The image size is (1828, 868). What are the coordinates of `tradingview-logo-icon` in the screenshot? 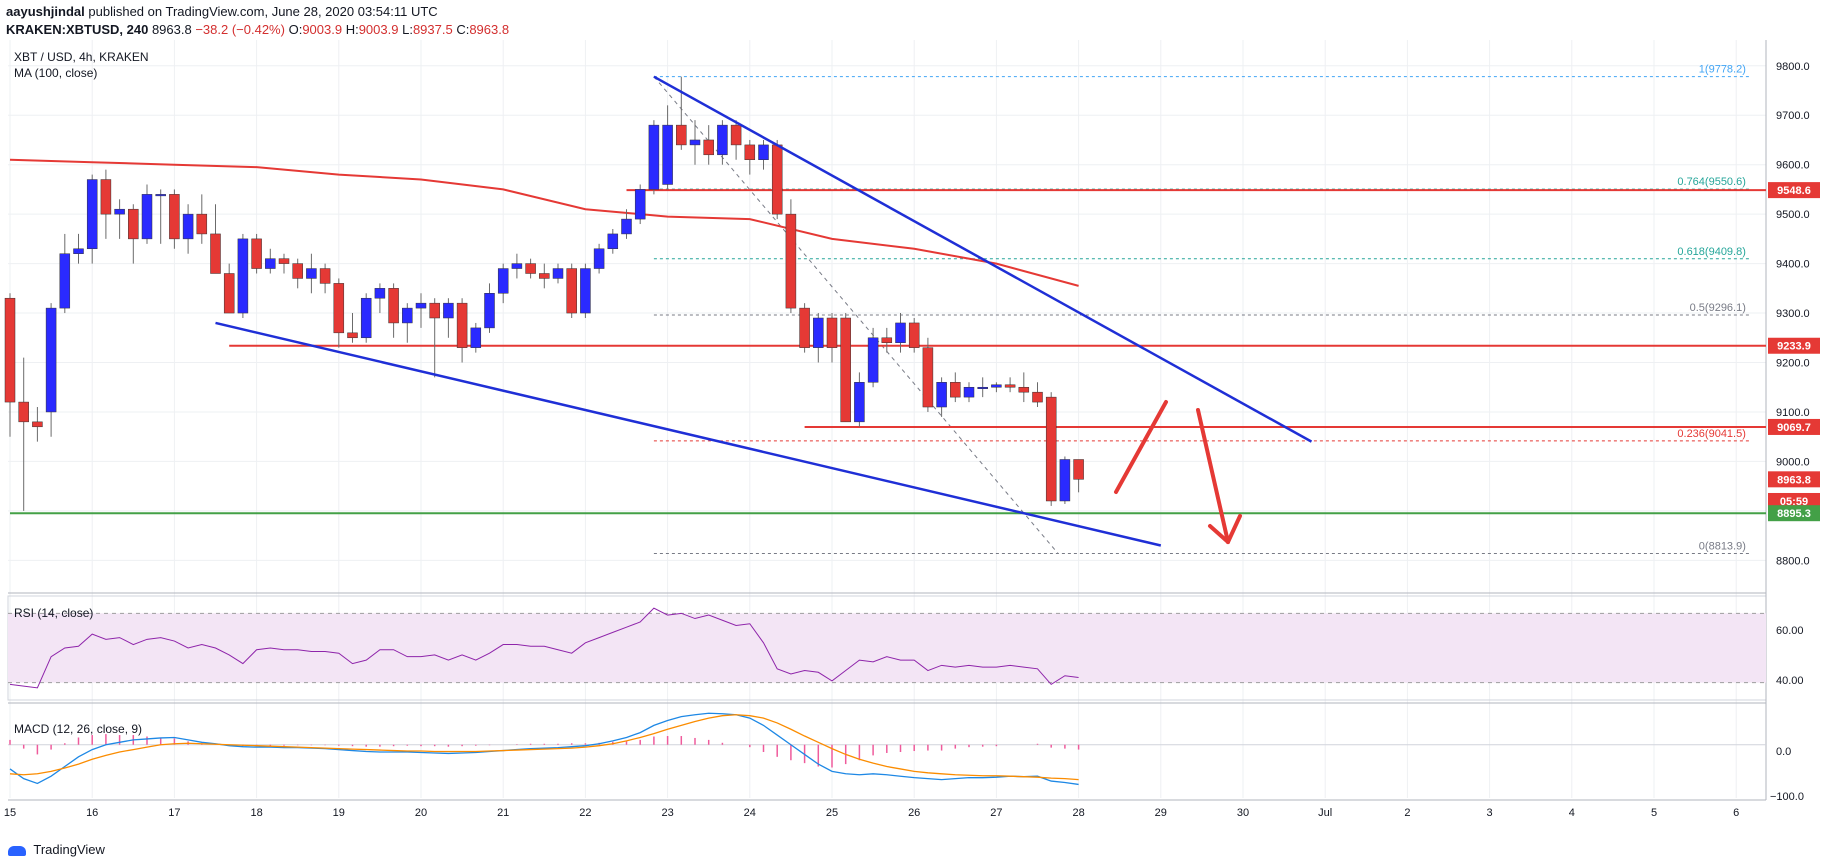 It's located at (17, 850).